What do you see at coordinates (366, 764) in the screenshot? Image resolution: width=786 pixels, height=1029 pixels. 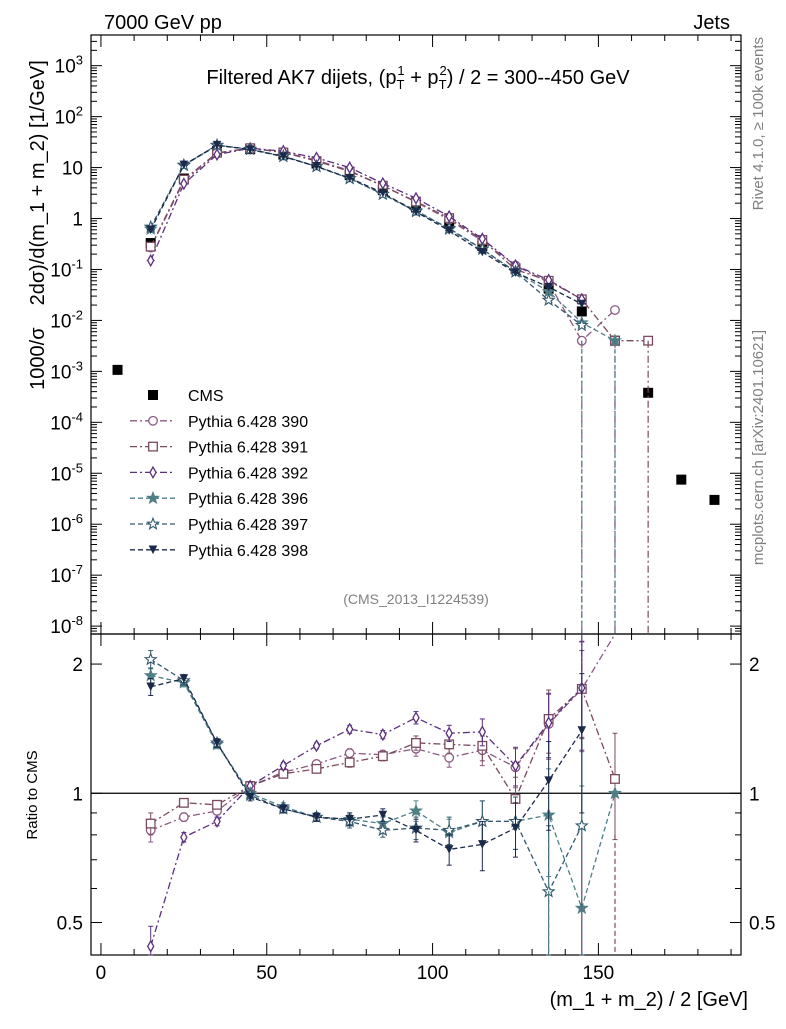 I see `ratio-line-p398` at bounding box center [366, 764].